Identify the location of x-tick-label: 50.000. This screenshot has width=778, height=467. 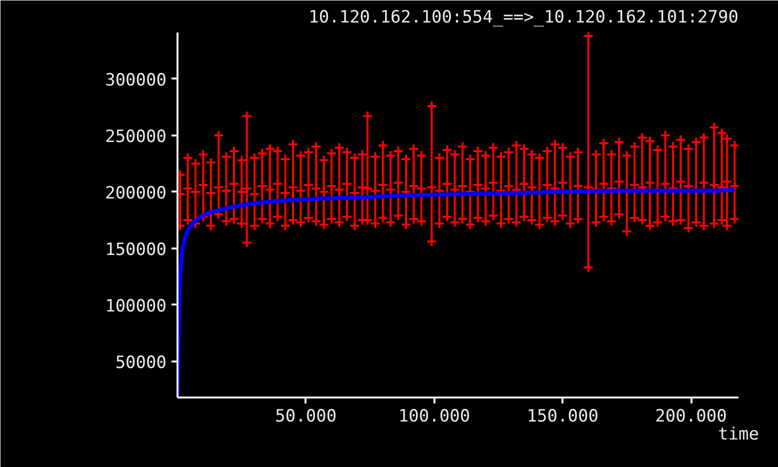
(306, 416).